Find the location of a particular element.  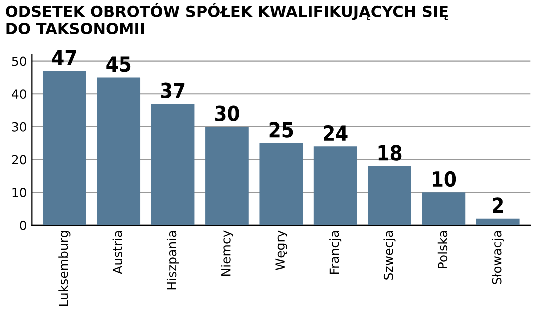

x-tick-label: Francja is located at coordinates (336, 252).